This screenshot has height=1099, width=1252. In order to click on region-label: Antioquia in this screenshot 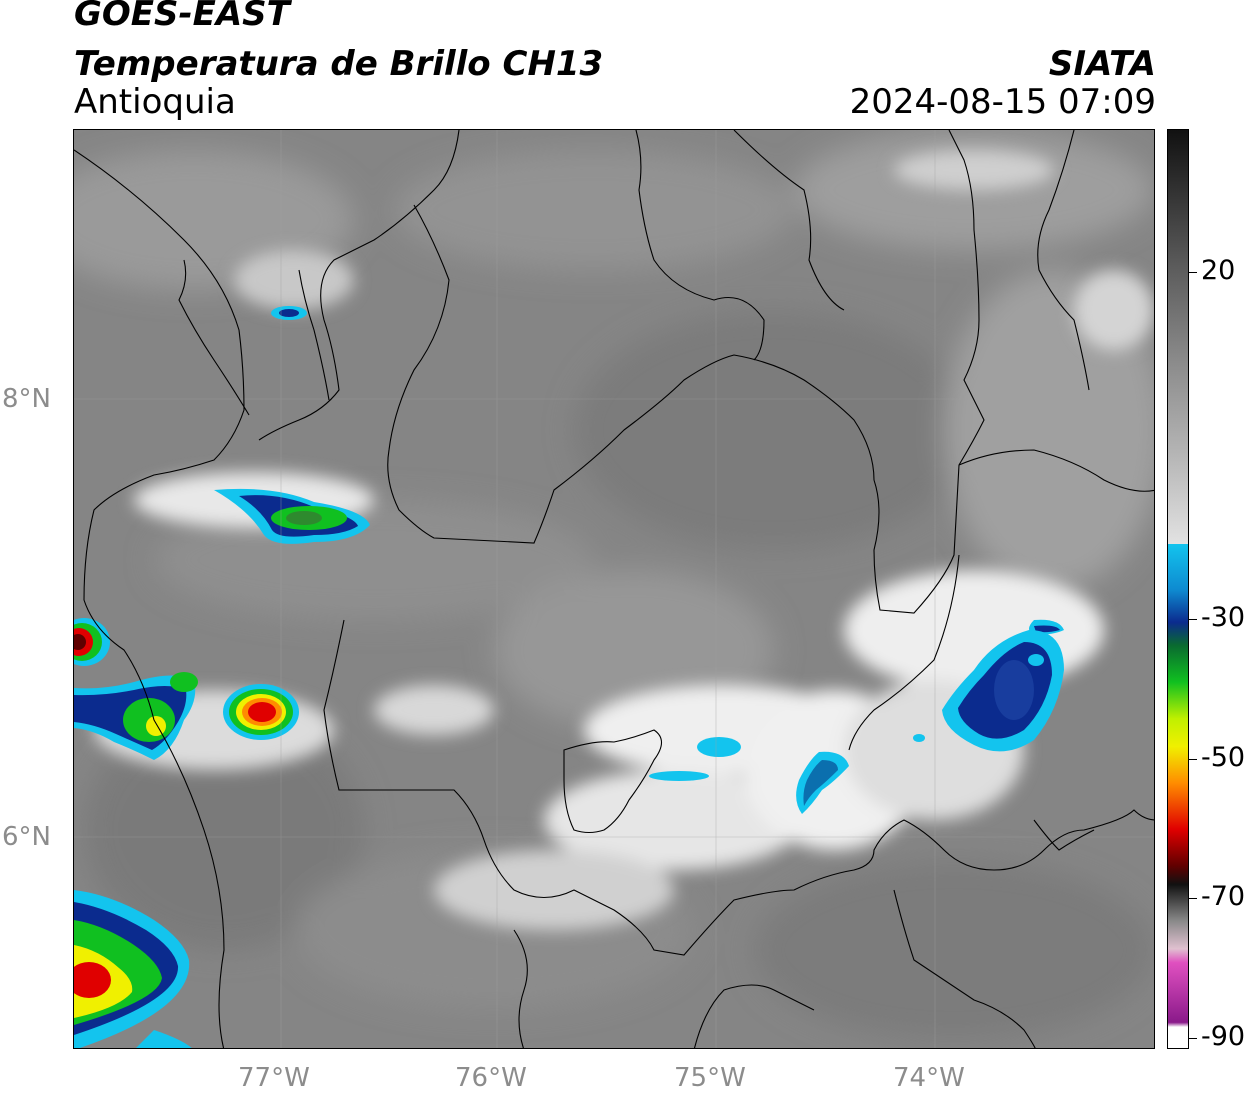, I will do `click(155, 102)`.